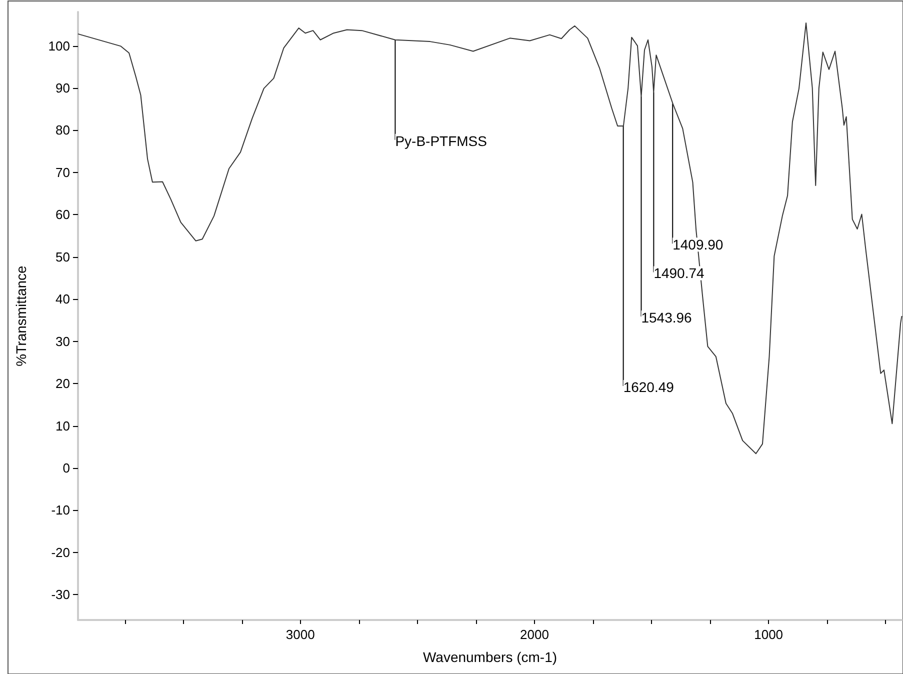 The width and height of the screenshot is (903, 674). I want to click on annotation: 1490.74, so click(679, 273).